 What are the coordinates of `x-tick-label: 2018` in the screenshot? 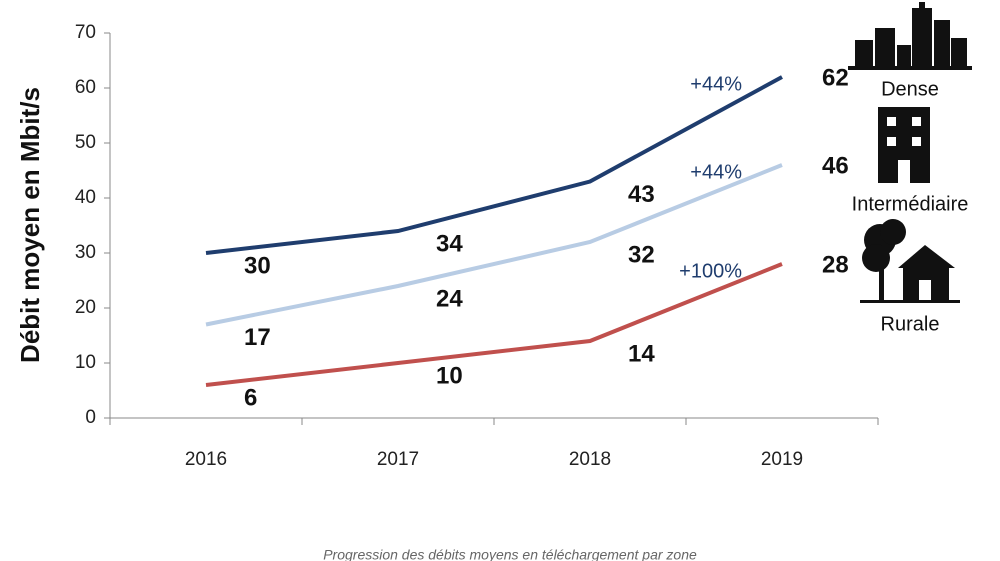 It's located at (590, 459).